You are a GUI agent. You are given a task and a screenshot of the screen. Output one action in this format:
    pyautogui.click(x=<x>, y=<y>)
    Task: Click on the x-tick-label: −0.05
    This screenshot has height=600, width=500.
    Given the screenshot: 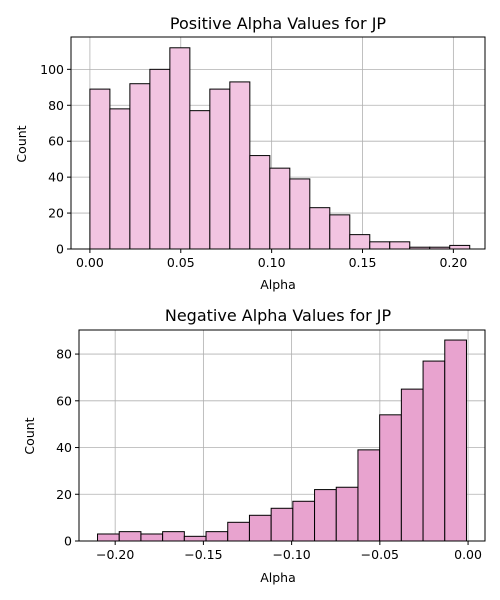 What is the action you would take?
    pyautogui.click(x=380, y=554)
    